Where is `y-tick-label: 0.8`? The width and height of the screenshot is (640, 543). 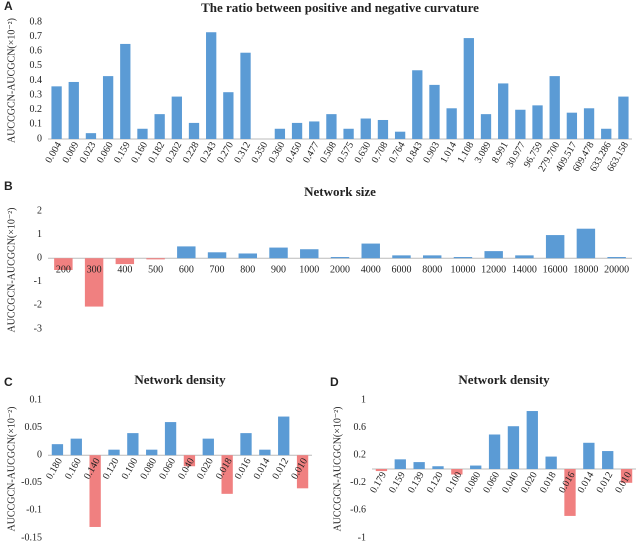
y-tick-label: 0.8 is located at coordinates (36, 21).